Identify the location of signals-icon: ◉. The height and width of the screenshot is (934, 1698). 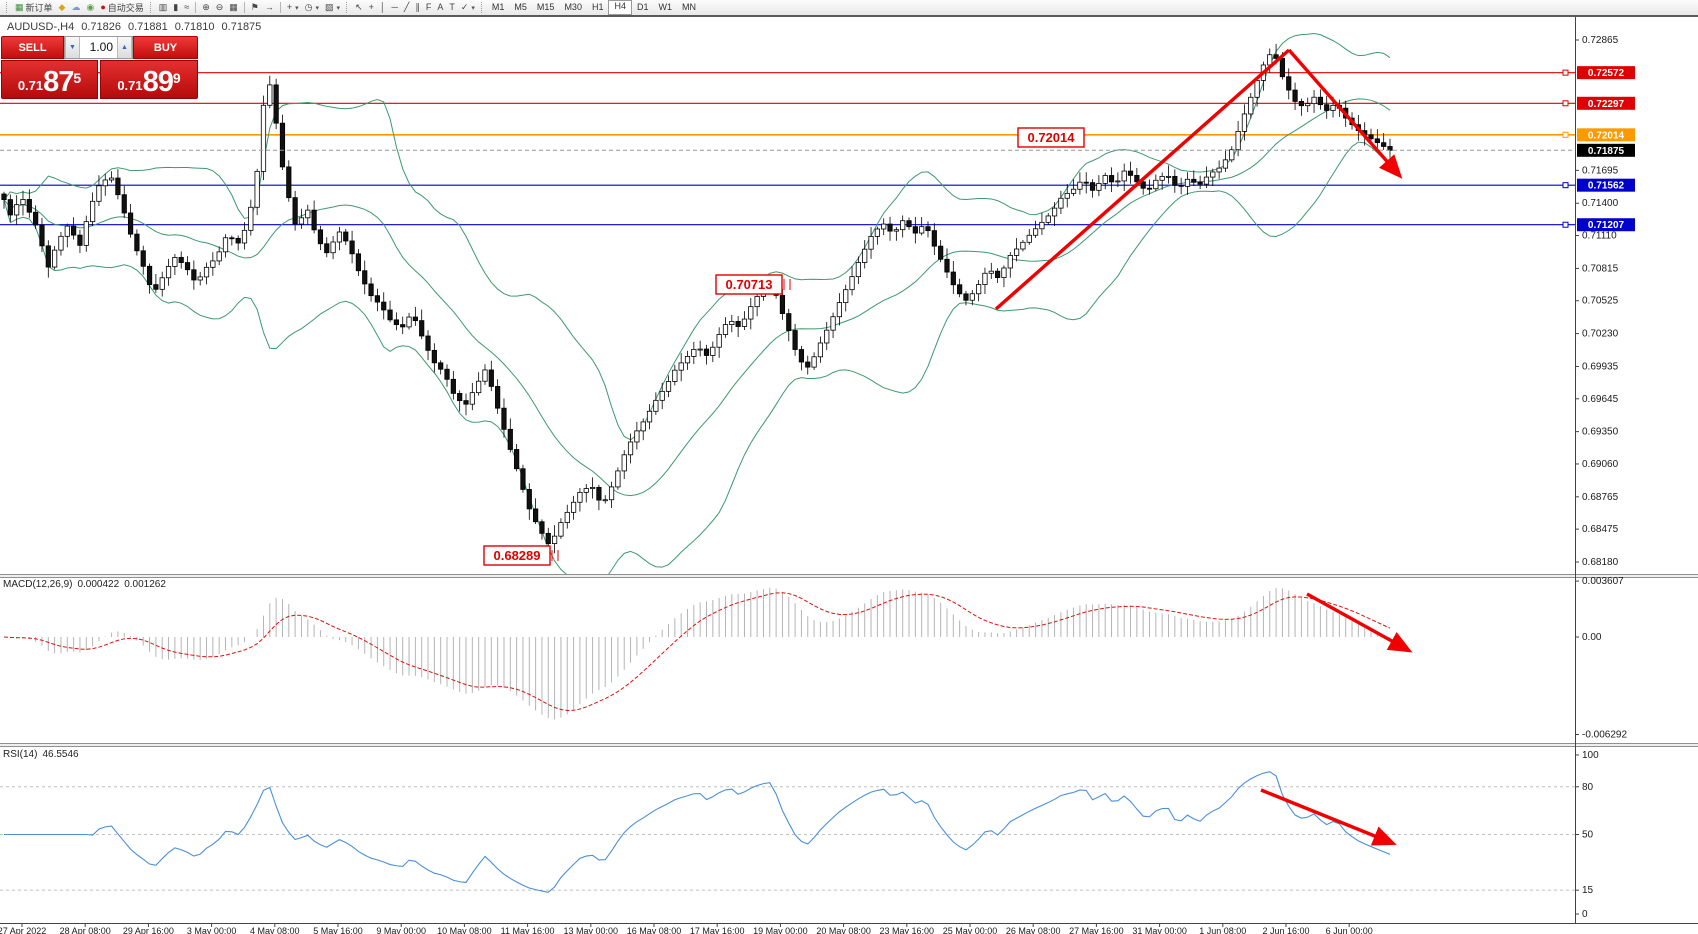
(90, 7).